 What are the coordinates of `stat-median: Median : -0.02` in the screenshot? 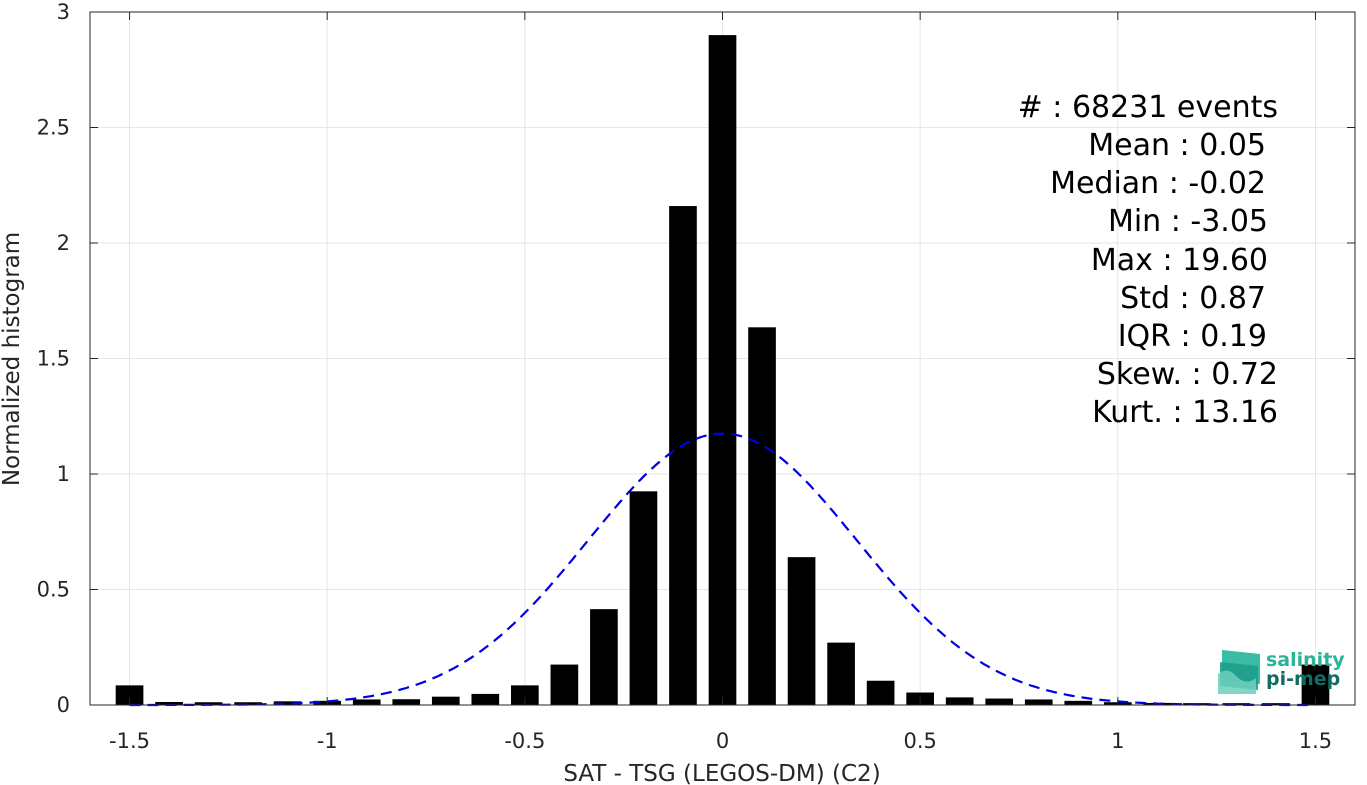 It's located at (1158, 183).